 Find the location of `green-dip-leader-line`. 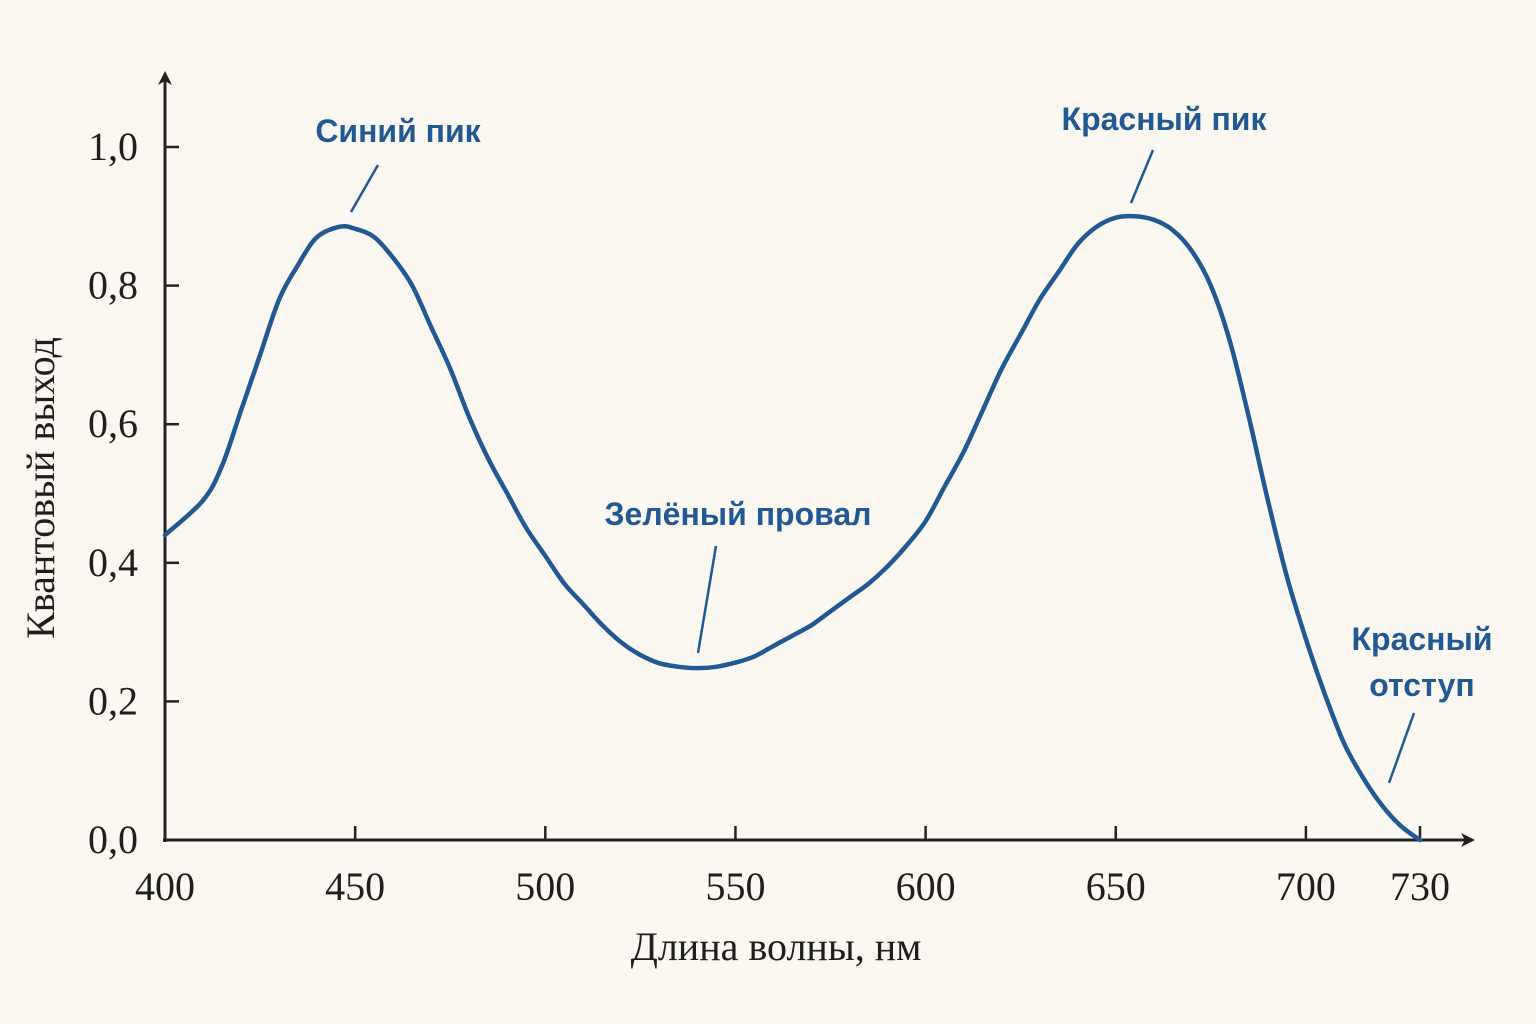

green-dip-leader-line is located at coordinates (707, 599).